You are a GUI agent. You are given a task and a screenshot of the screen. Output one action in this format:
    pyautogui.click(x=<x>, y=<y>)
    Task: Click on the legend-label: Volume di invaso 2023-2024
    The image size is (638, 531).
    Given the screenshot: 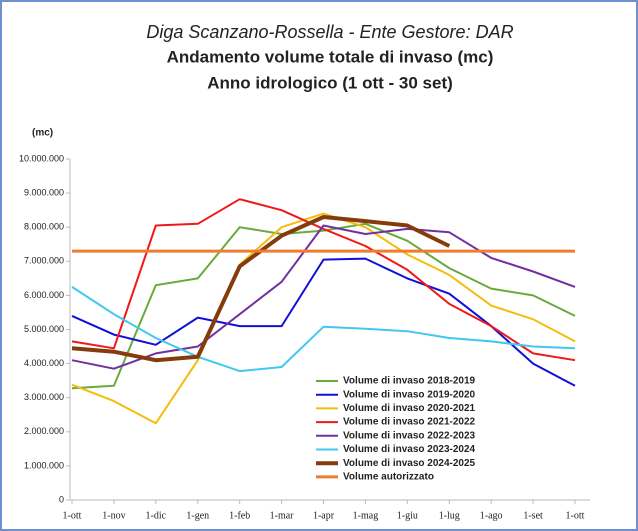 What is the action you would take?
    pyautogui.click(x=409, y=449)
    